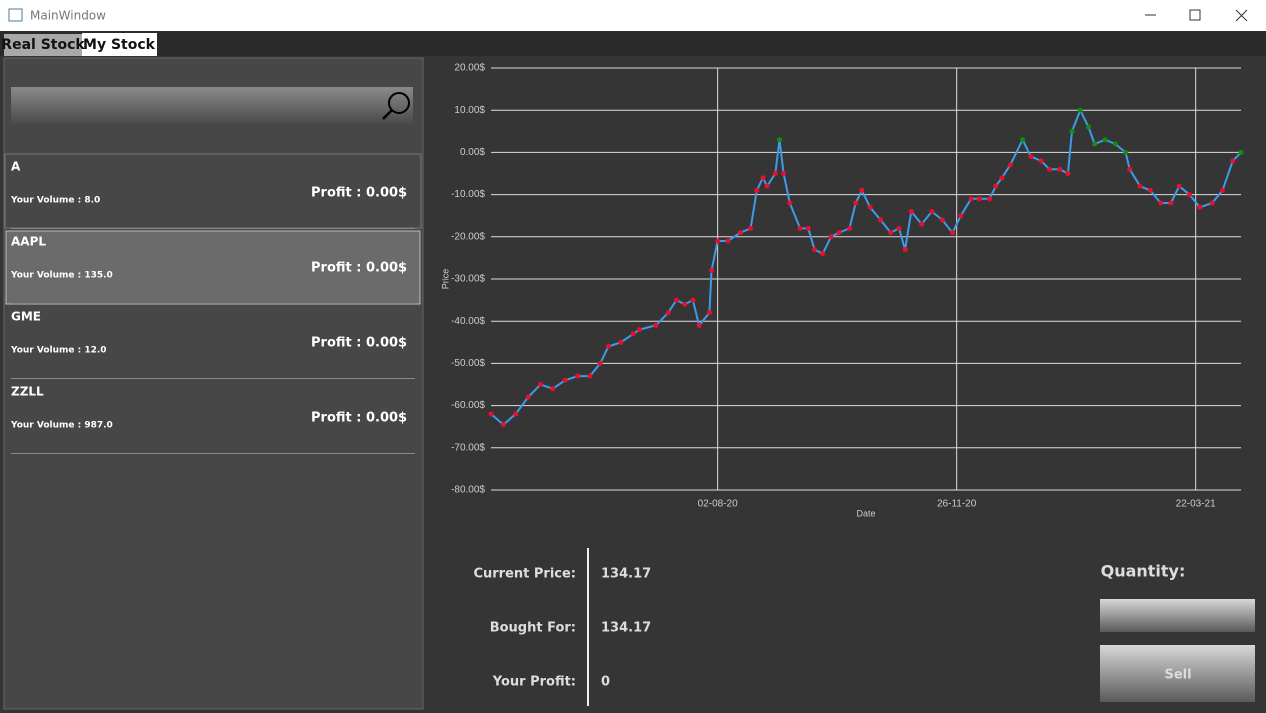  I want to click on tab-my-stock, so click(119, 44).